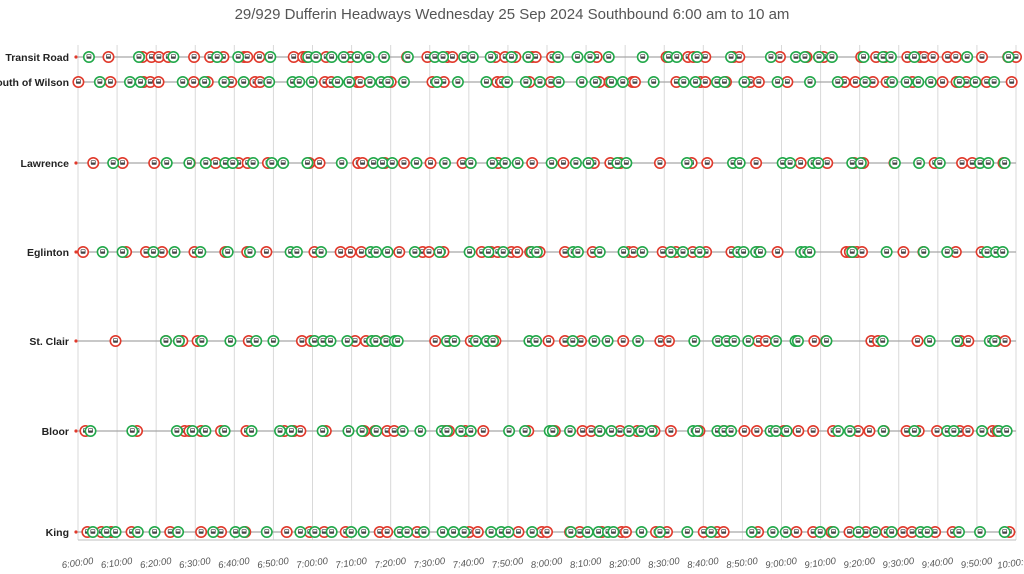 The height and width of the screenshot is (574, 1024). I want to click on stop-marker, so click(76, 431).